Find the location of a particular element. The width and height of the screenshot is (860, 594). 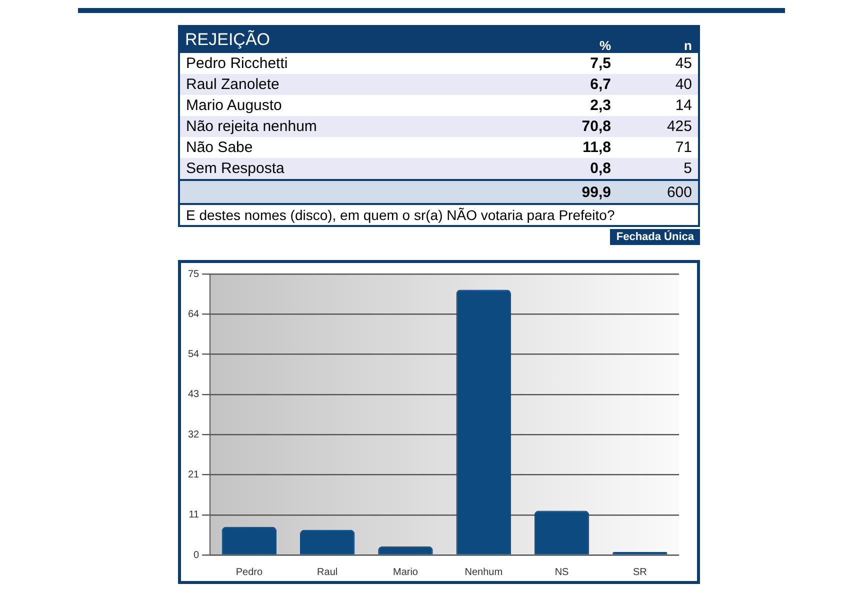

category-label: Mario Augusto is located at coordinates (234, 105).